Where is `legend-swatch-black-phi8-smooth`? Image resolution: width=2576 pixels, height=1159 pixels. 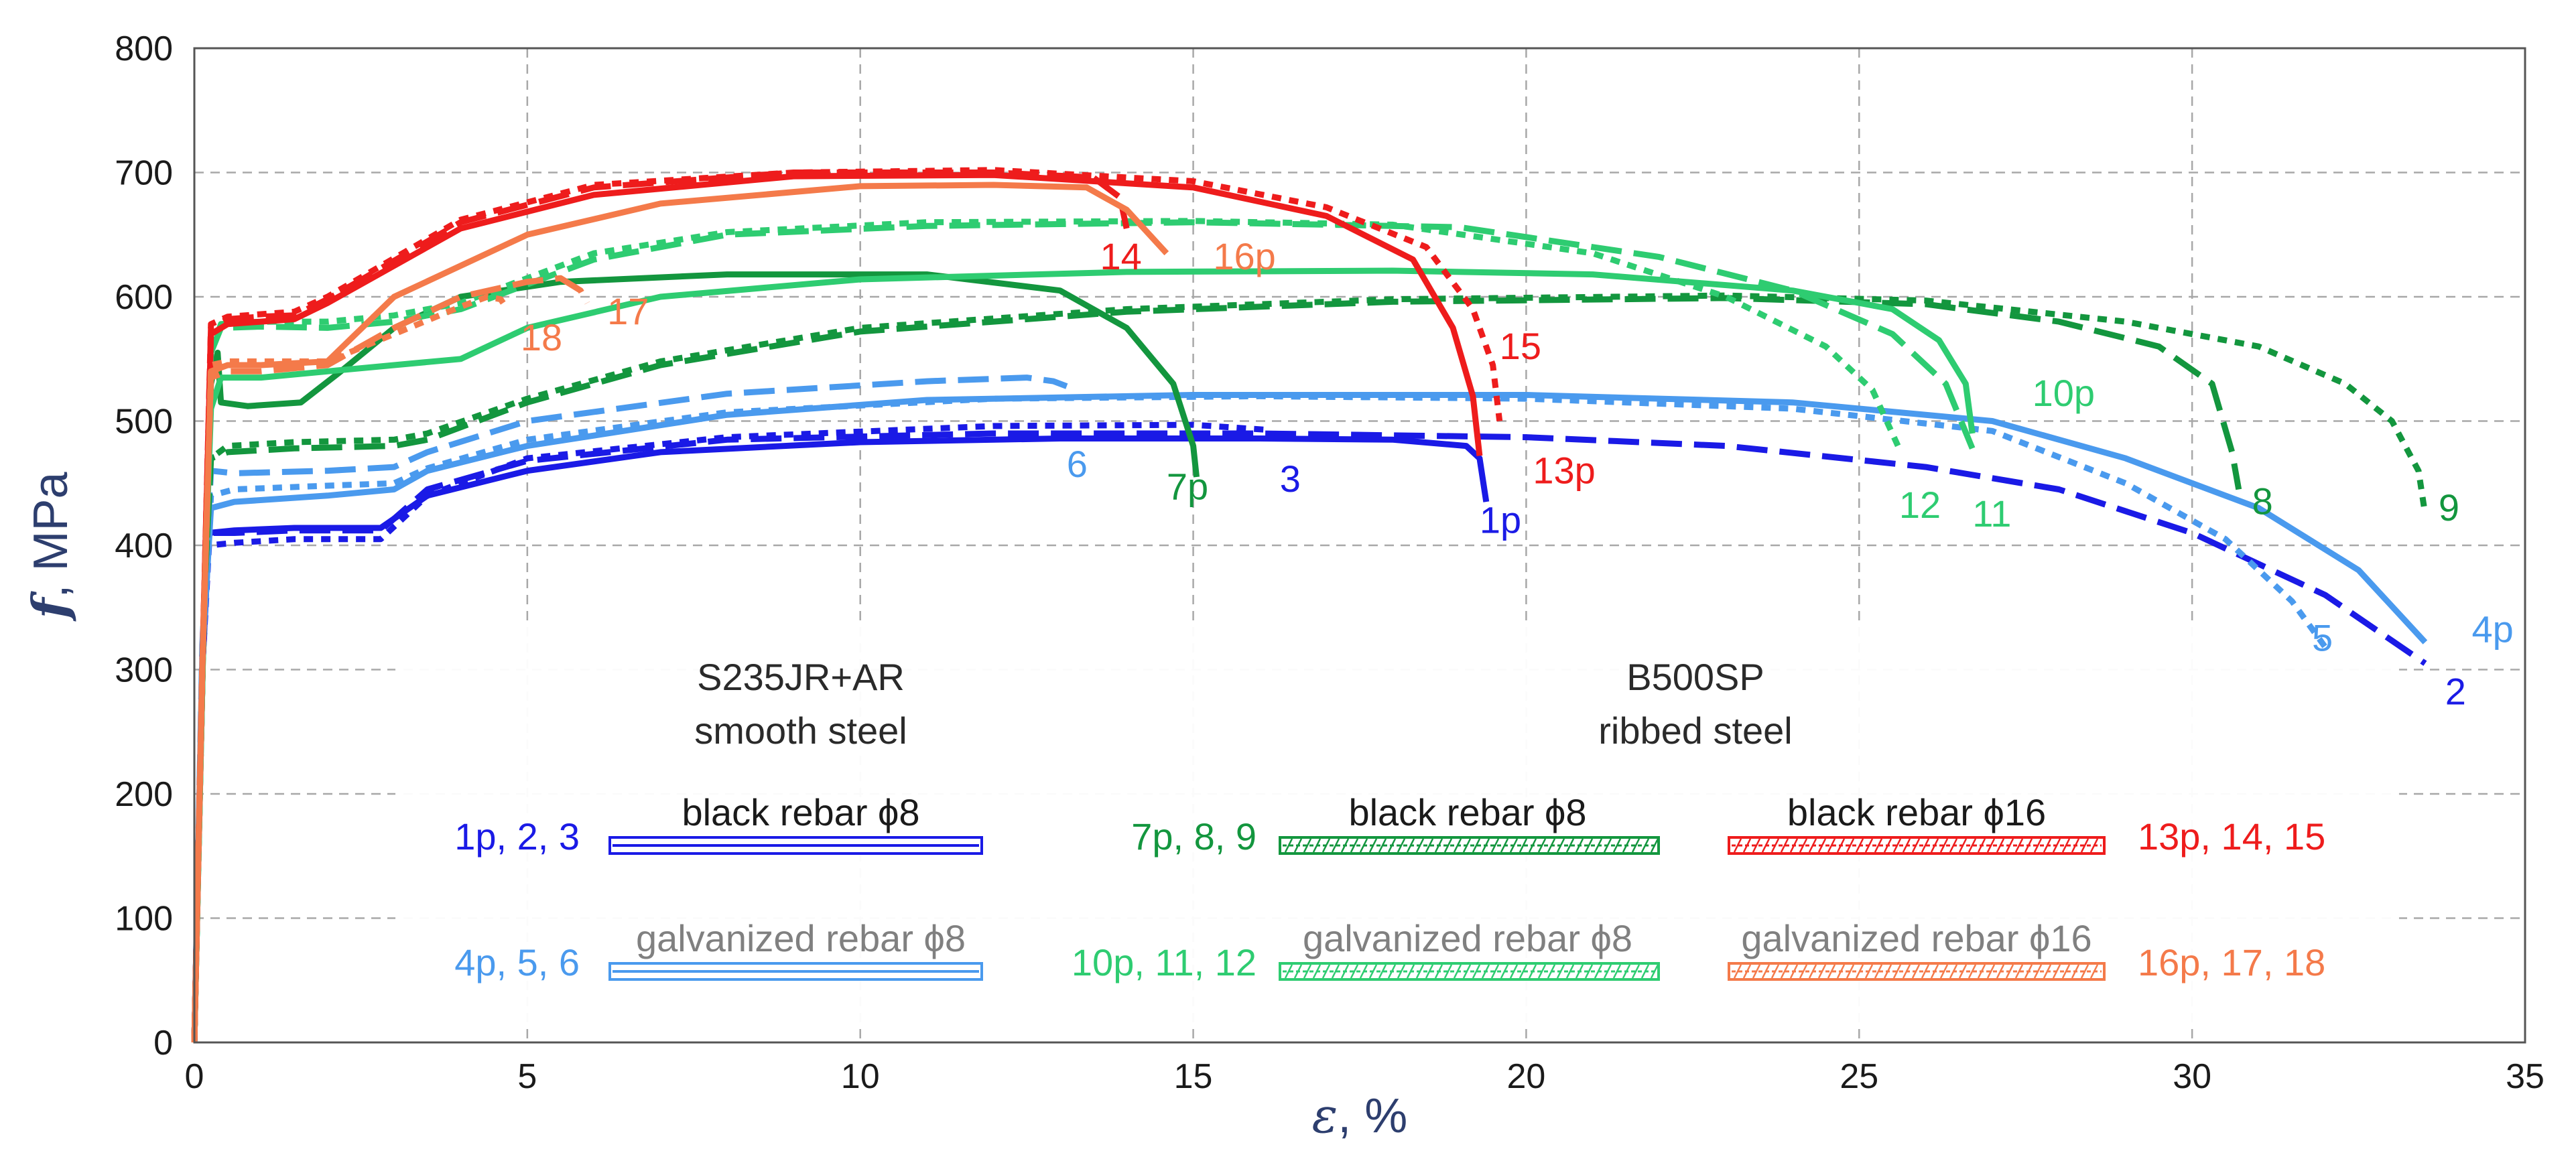
legend-swatch-black-phi8-smooth is located at coordinates (795, 845).